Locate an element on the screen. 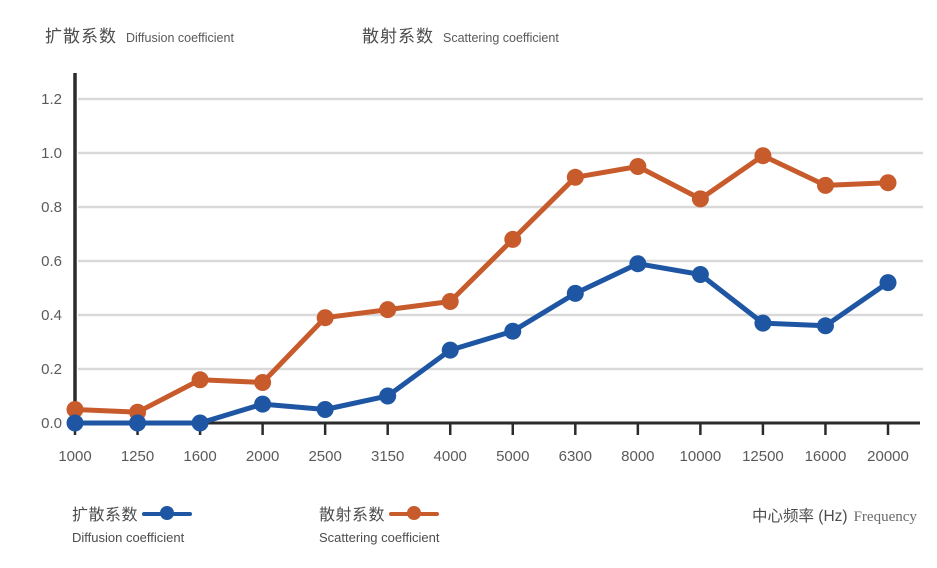 The width and height of the screenshot is (937, 568). x-axis-title: 中心频率 (Hz) Frequency is located at coordinates (834, 515).